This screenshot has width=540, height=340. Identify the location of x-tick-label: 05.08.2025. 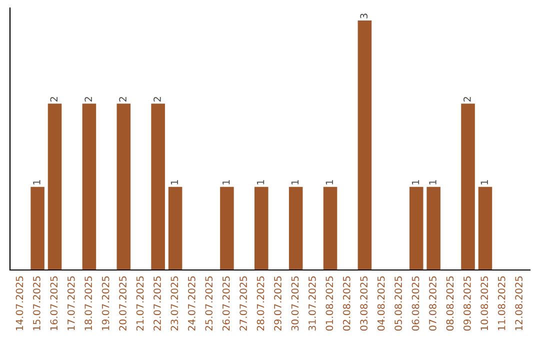
(398, 303).